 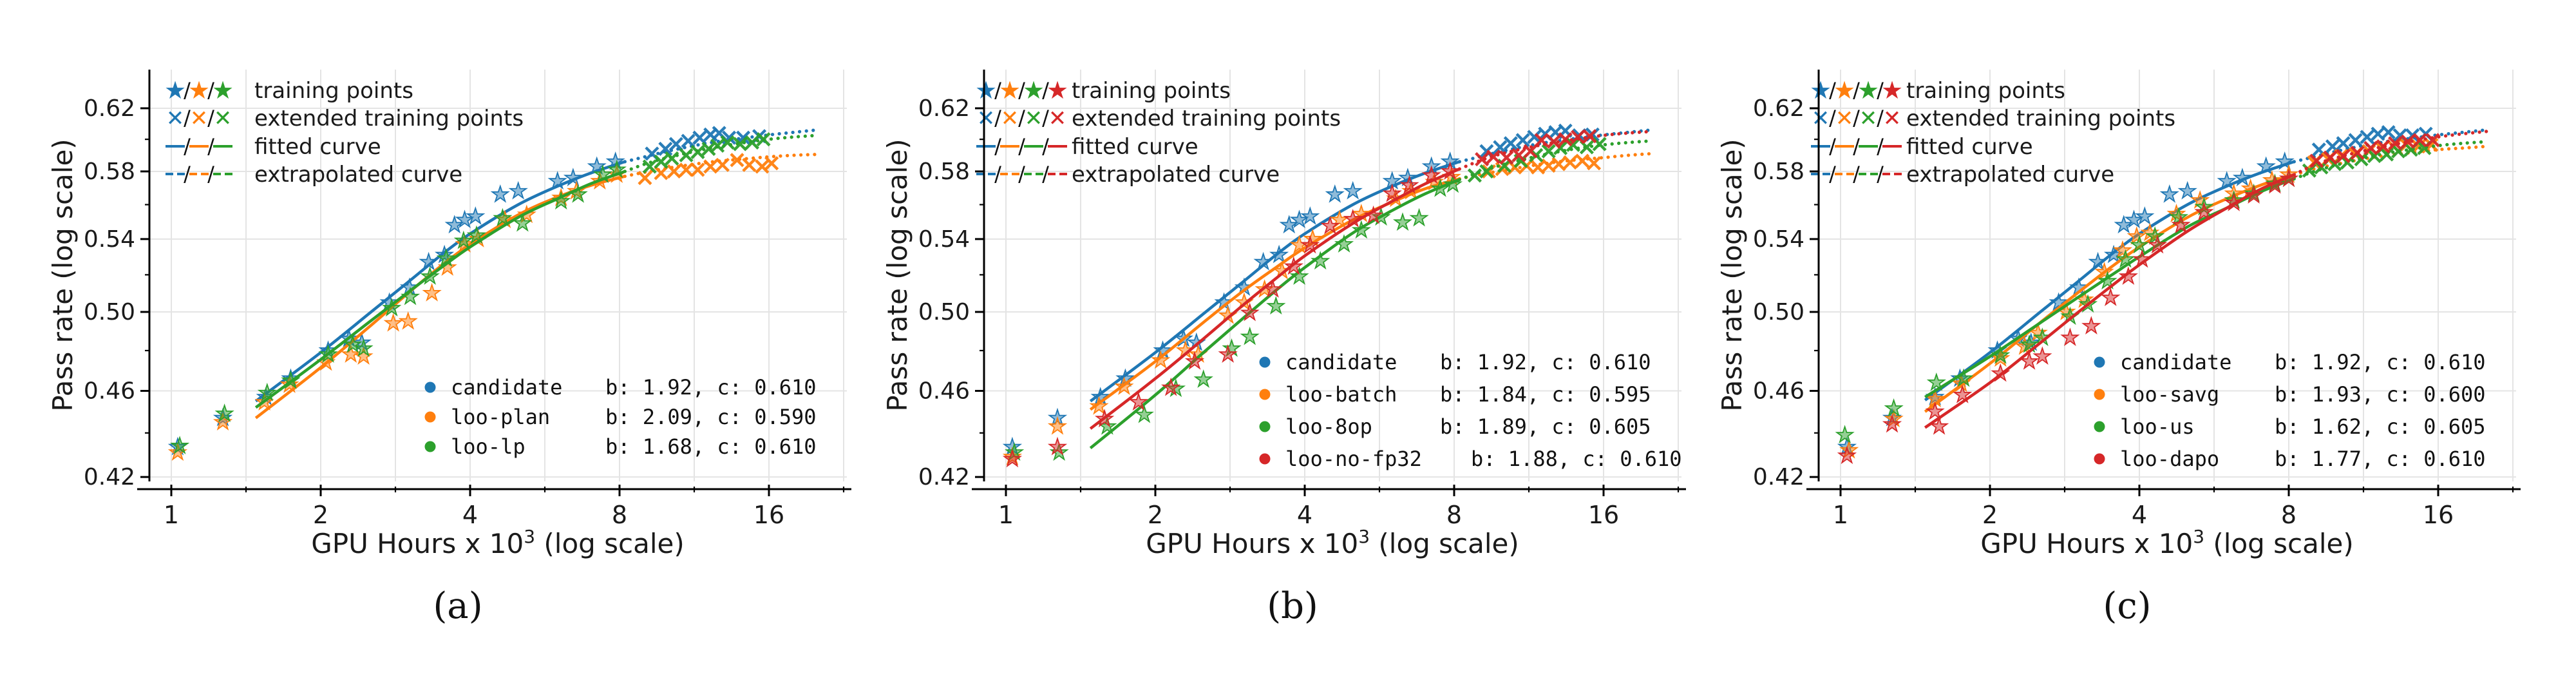 What do you see at coordinates (2127, 606) in the screenshot?
I see `caption-c: (c)` at bounding box center [2127, 606].